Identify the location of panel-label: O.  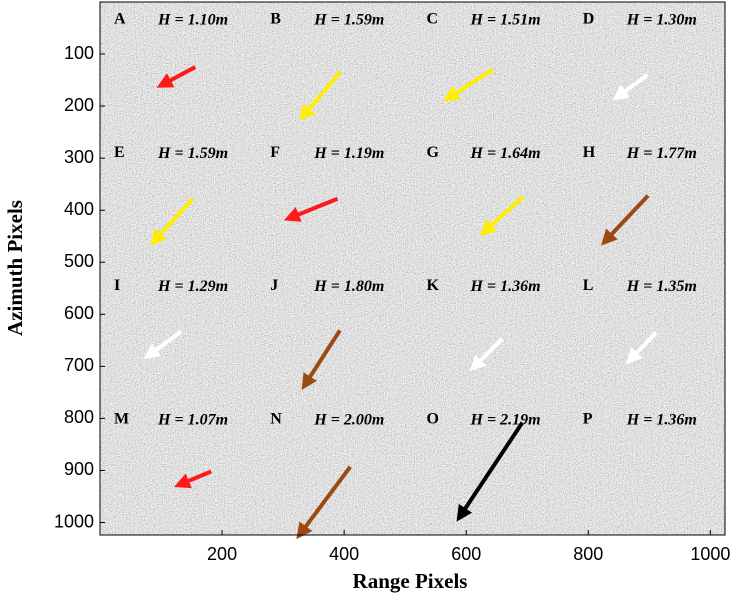
(433, 418).